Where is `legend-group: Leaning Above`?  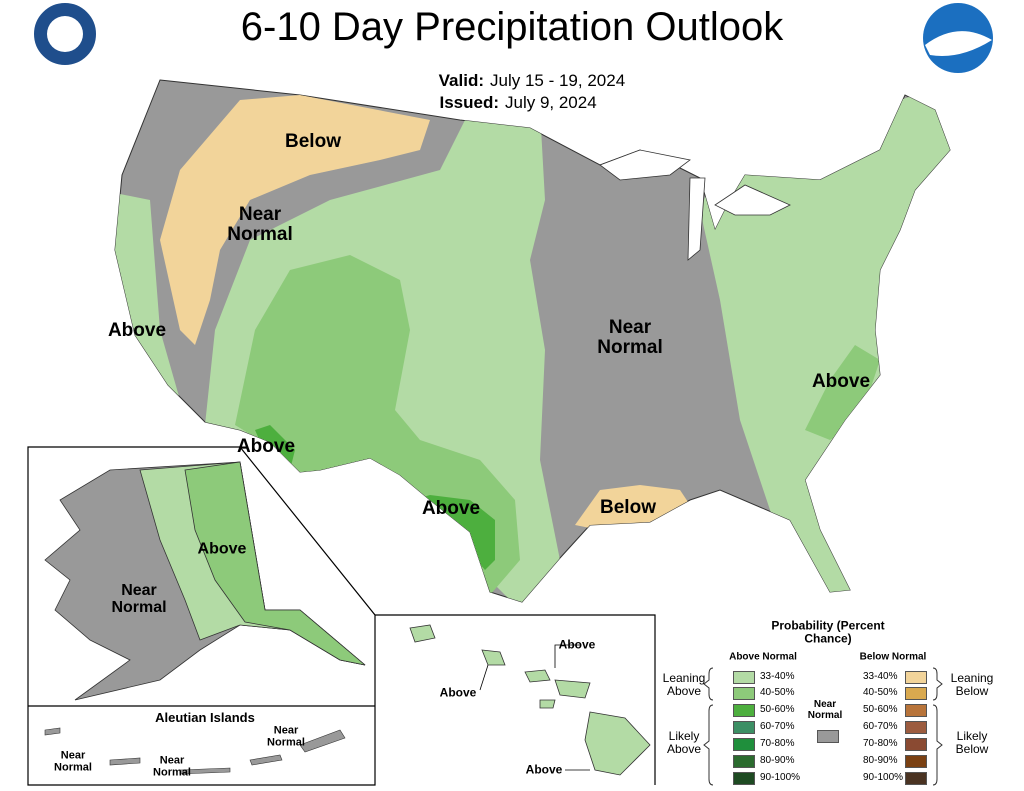
legend-group: Leaning Above is located at coordinates (684, 684).